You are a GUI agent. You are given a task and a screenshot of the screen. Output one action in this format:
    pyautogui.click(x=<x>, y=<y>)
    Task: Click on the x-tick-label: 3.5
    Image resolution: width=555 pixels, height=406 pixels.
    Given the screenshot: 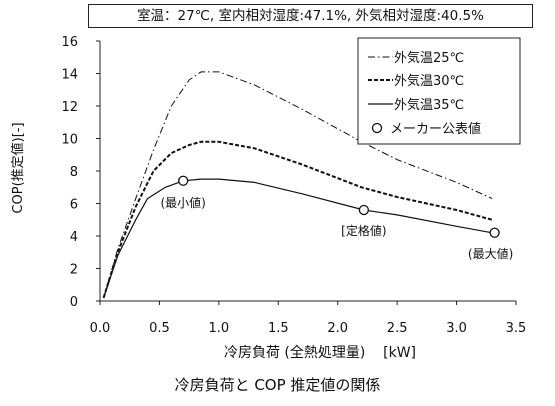 What is the action you would take?
    pyautogui.click(x=516, y=328)
    